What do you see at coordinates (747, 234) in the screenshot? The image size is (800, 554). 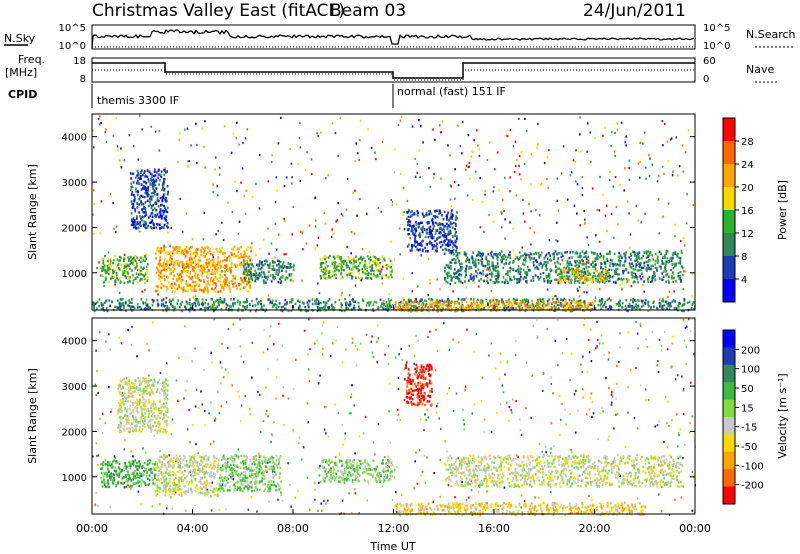 I see `colorbar-tick-label: 12` at bounding box center [747, 234].